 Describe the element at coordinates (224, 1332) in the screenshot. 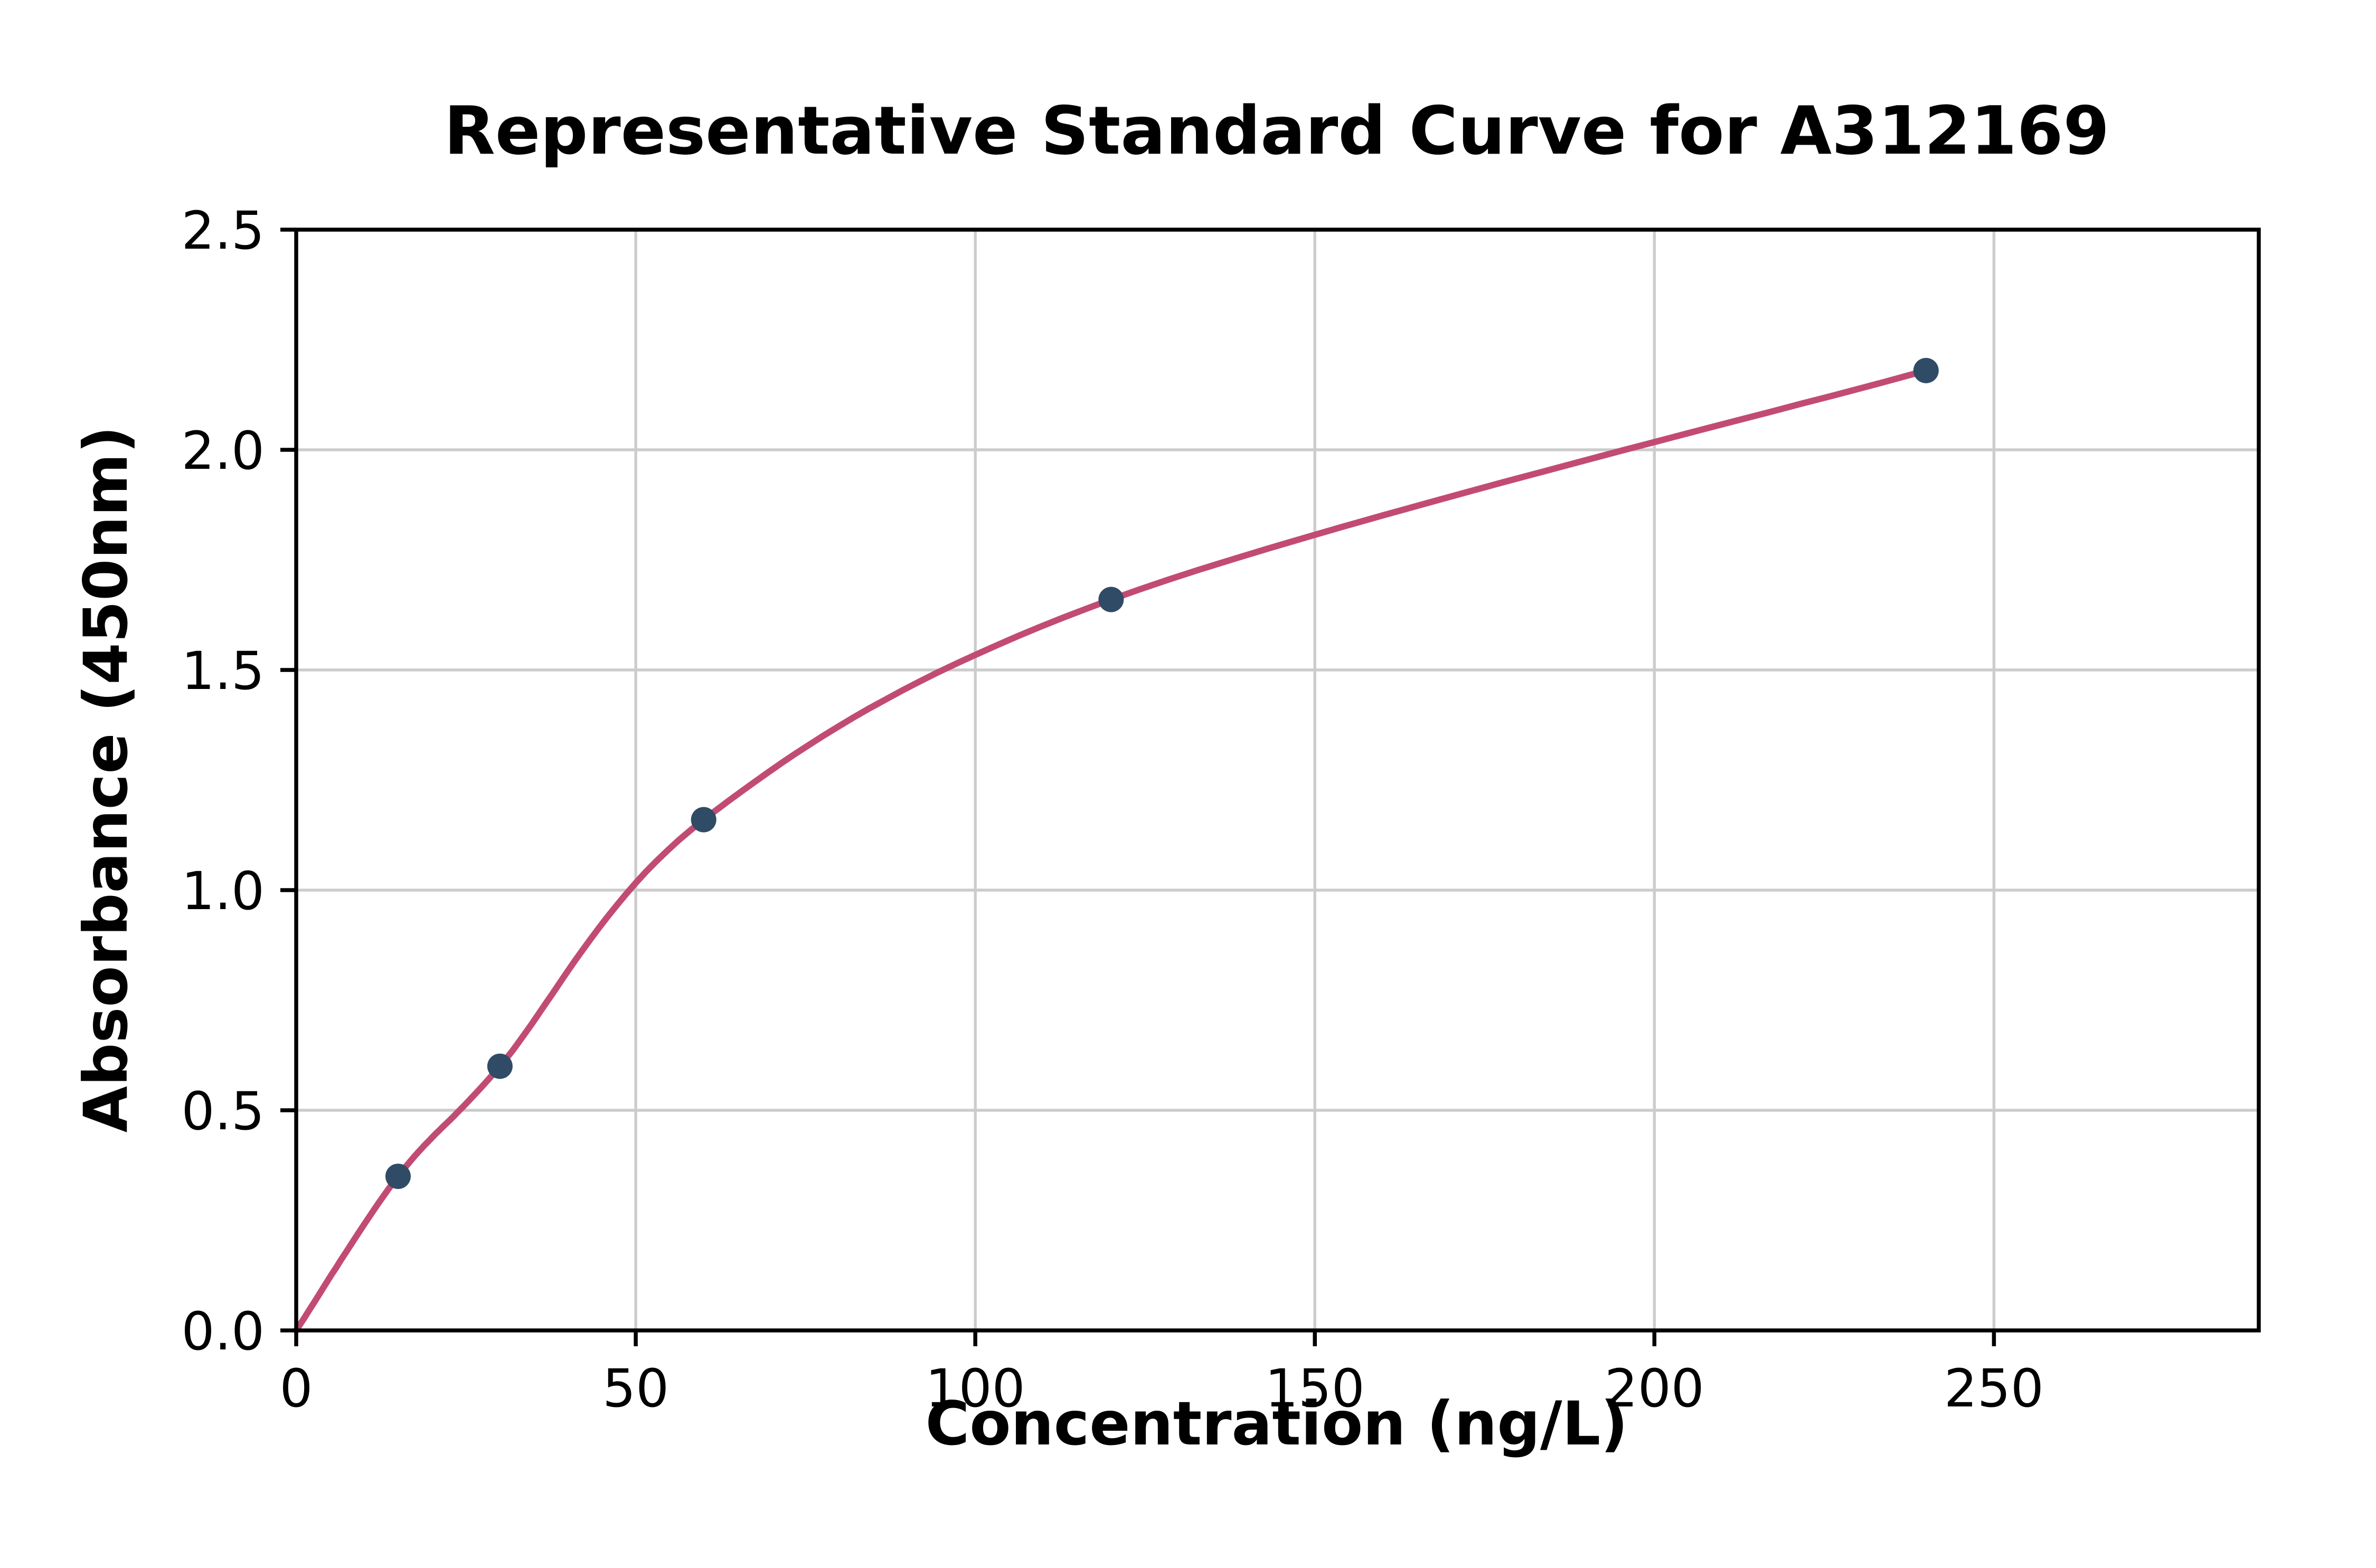

I see `y-tick-label: 0.0` at that location.